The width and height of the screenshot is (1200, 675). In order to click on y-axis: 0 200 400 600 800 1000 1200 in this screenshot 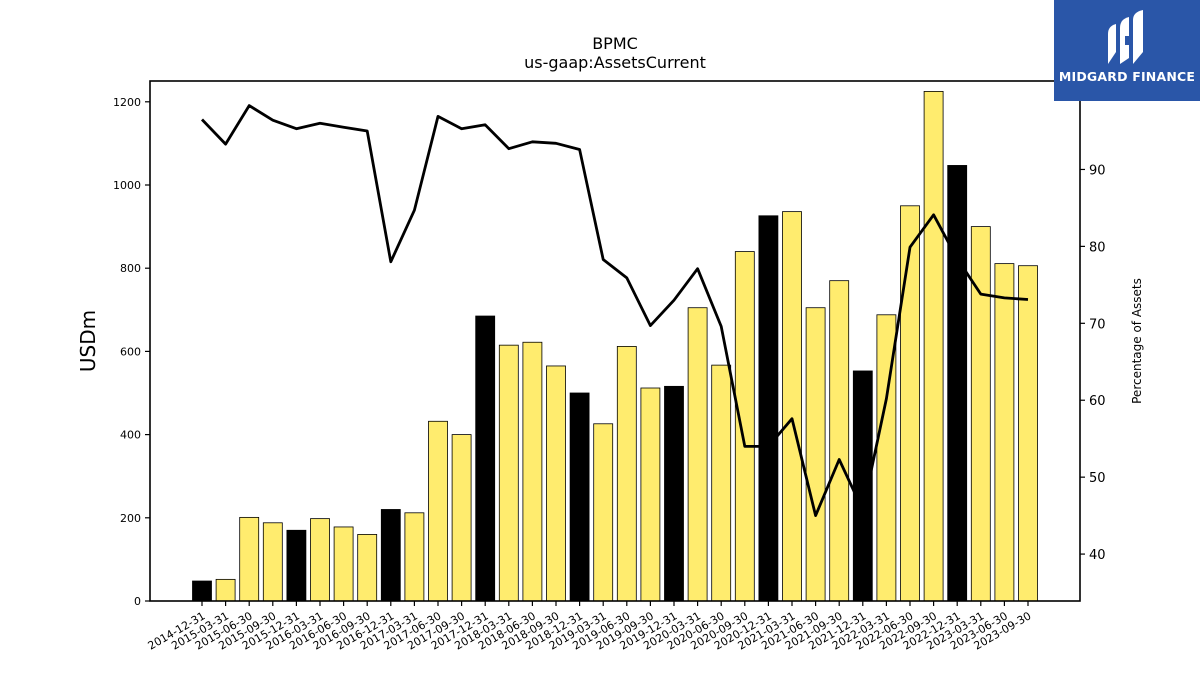, I will do `click(131, 352)`.